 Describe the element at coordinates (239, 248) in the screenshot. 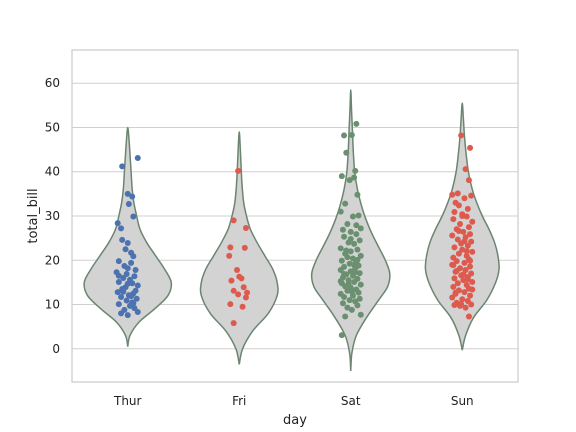

I see `violin-fri` at that location.